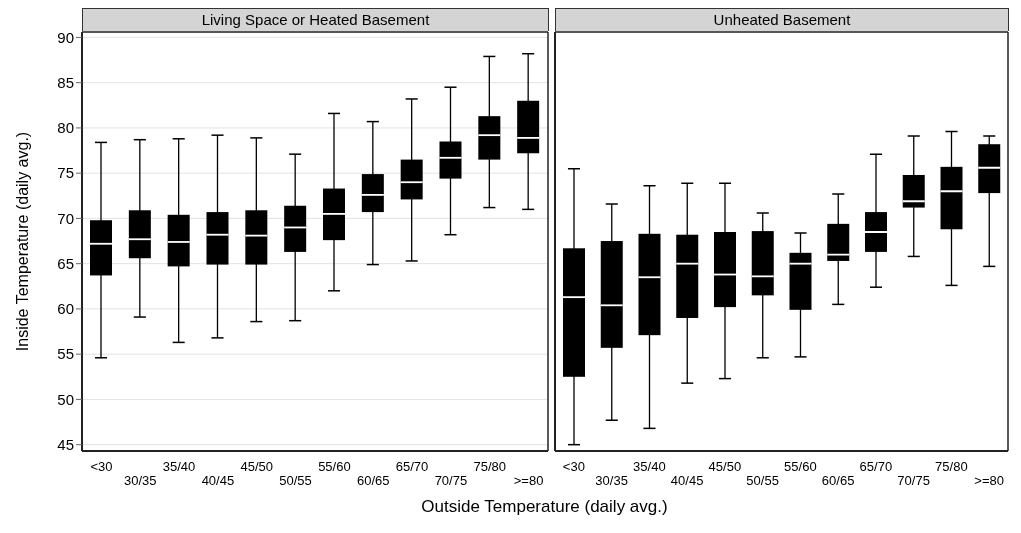 This screenshot has width=1021, height=533. I want to click on y-tick-label: 75, so click(65, 173).